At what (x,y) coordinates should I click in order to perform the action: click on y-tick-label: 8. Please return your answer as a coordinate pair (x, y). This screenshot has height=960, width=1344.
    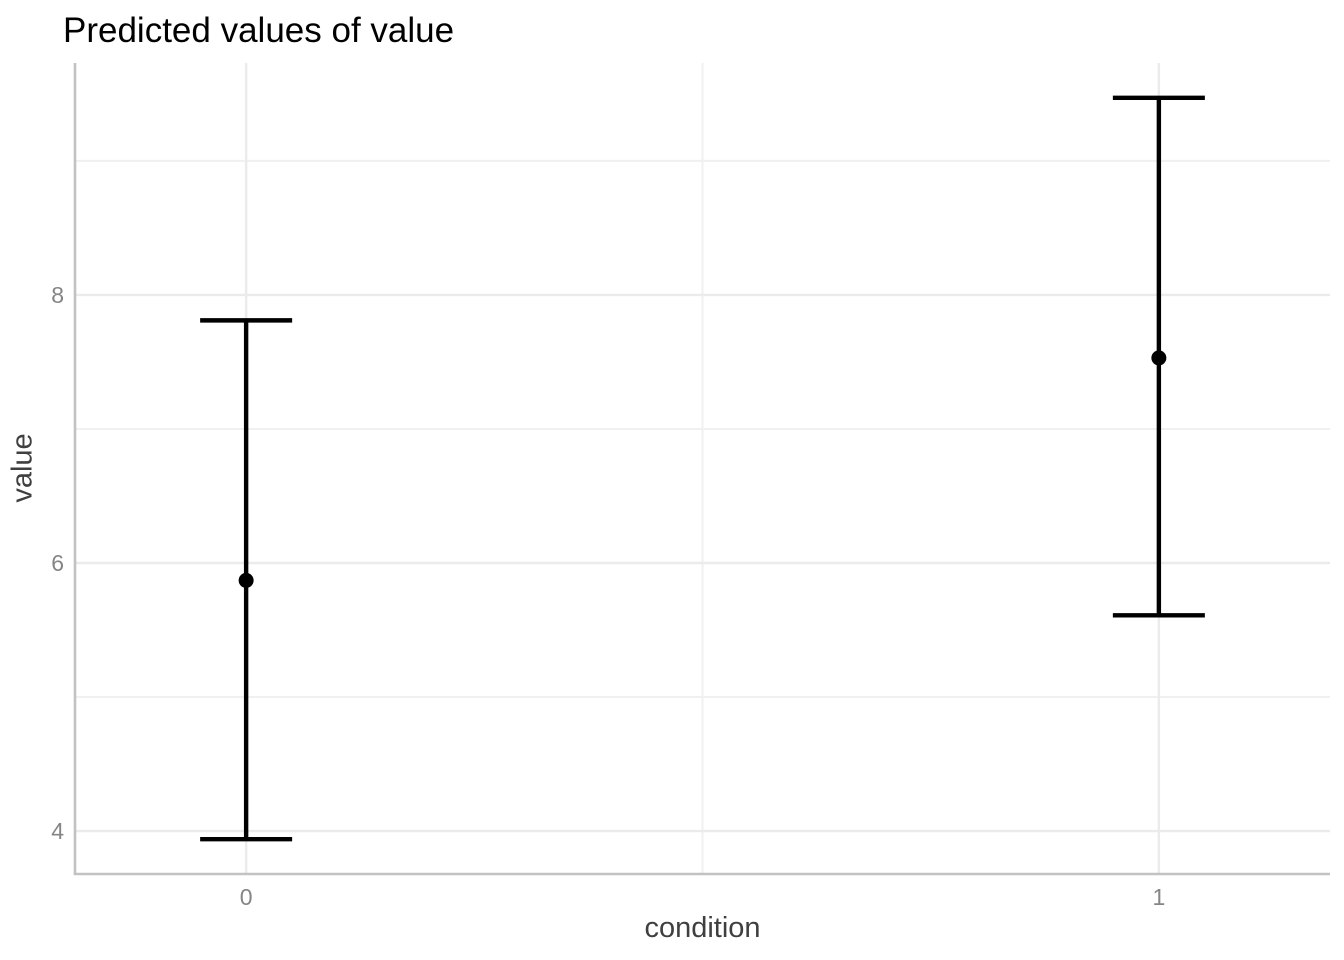
    Looking at the image, I should click on (57, 295).